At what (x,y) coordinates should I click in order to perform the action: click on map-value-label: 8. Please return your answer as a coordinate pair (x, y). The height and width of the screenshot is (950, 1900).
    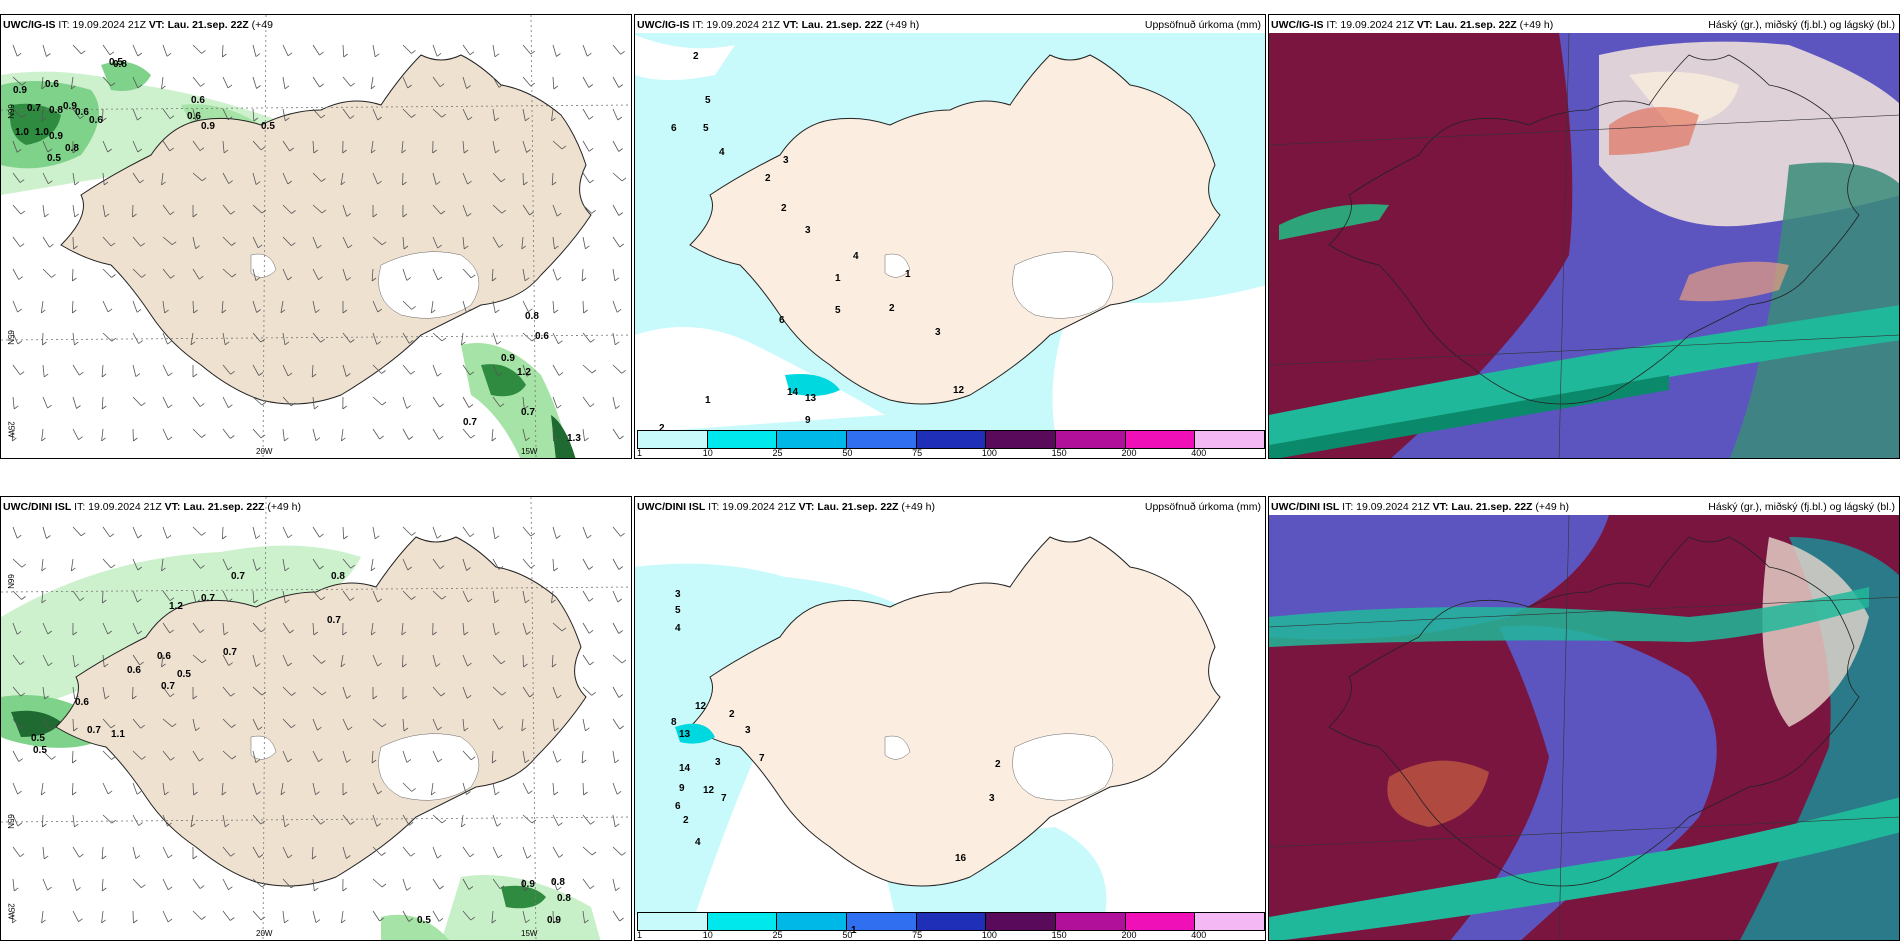
    Looking at the image, I should click on (674, 722).